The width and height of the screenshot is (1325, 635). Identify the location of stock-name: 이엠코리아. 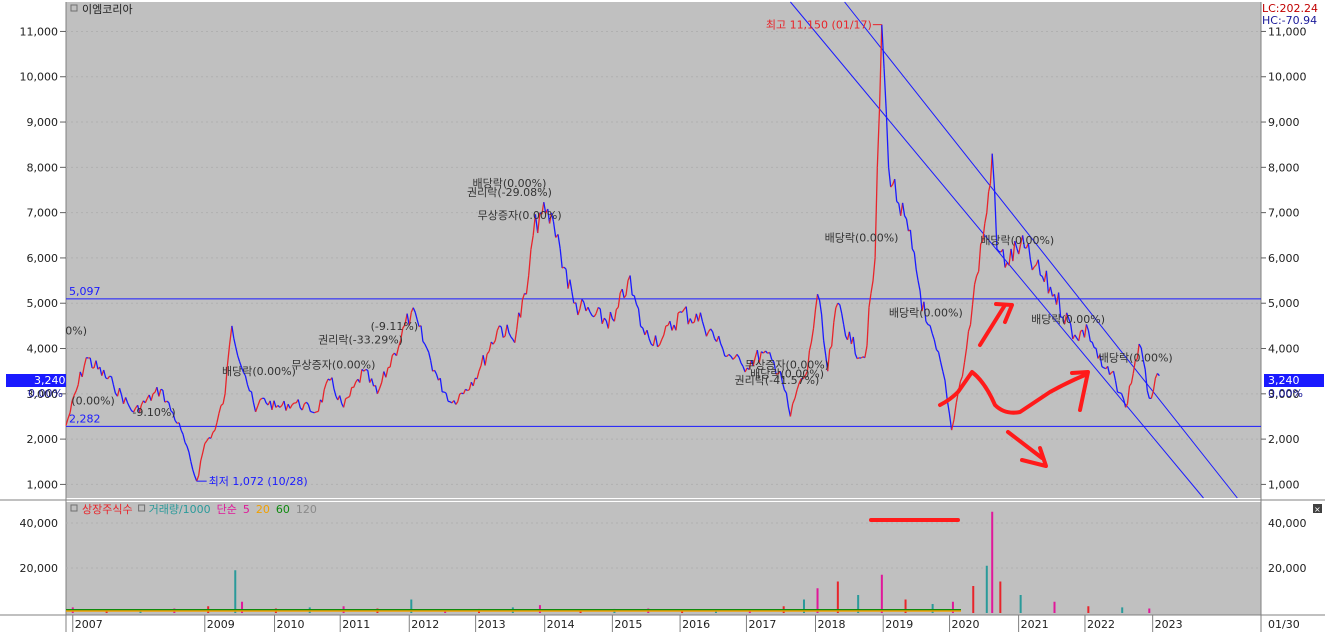
(107, 9).